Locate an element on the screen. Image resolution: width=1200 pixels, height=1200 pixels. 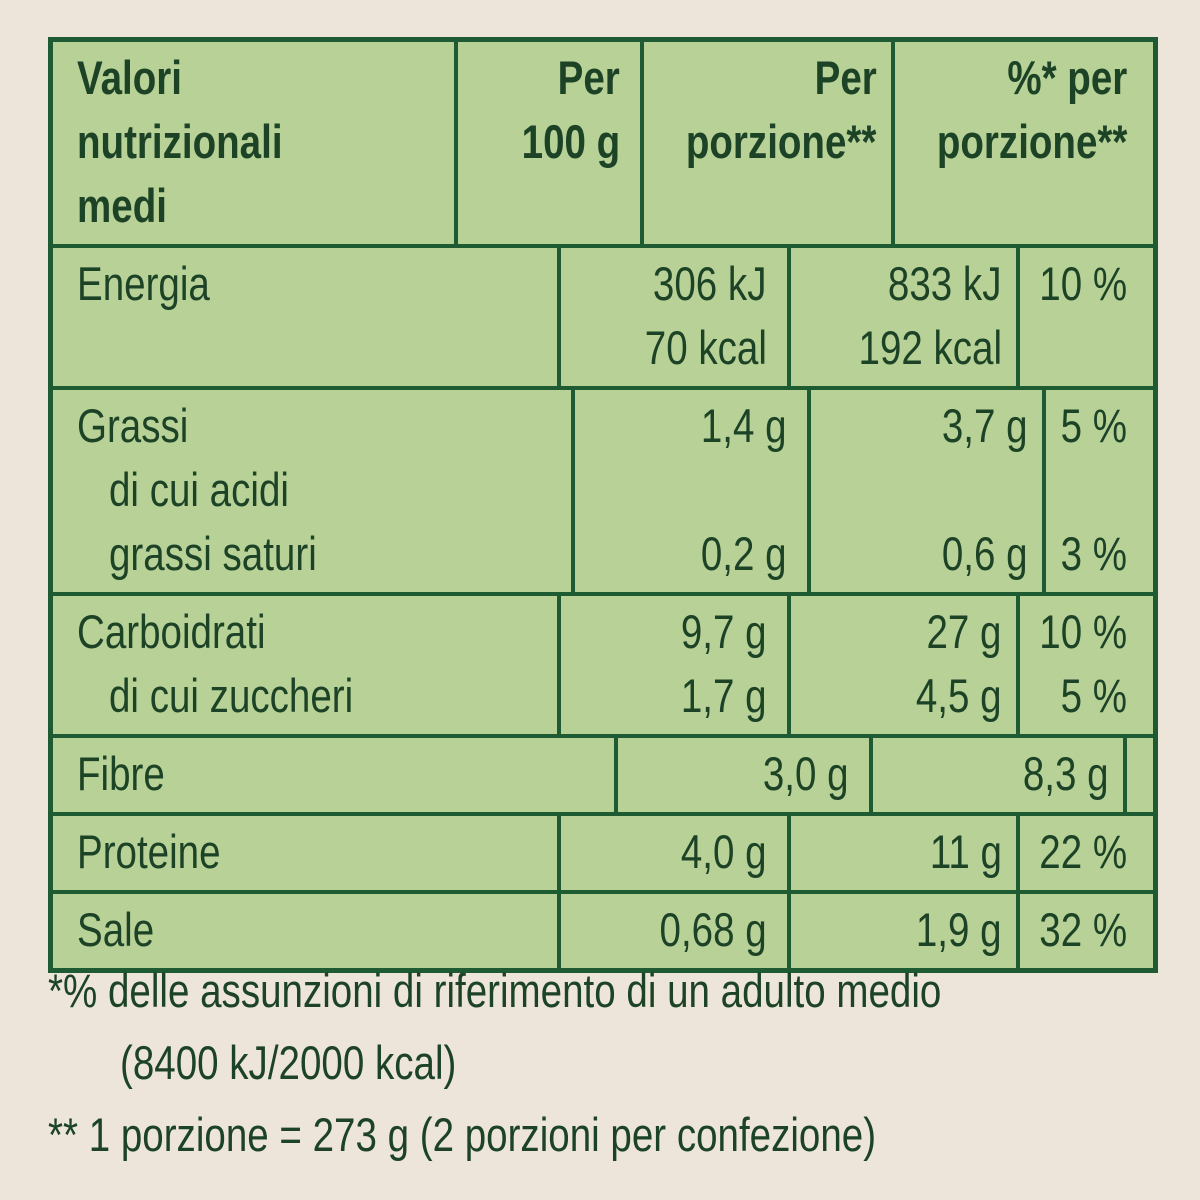
cell: 0,68 g is located at coordinates (672, 931).